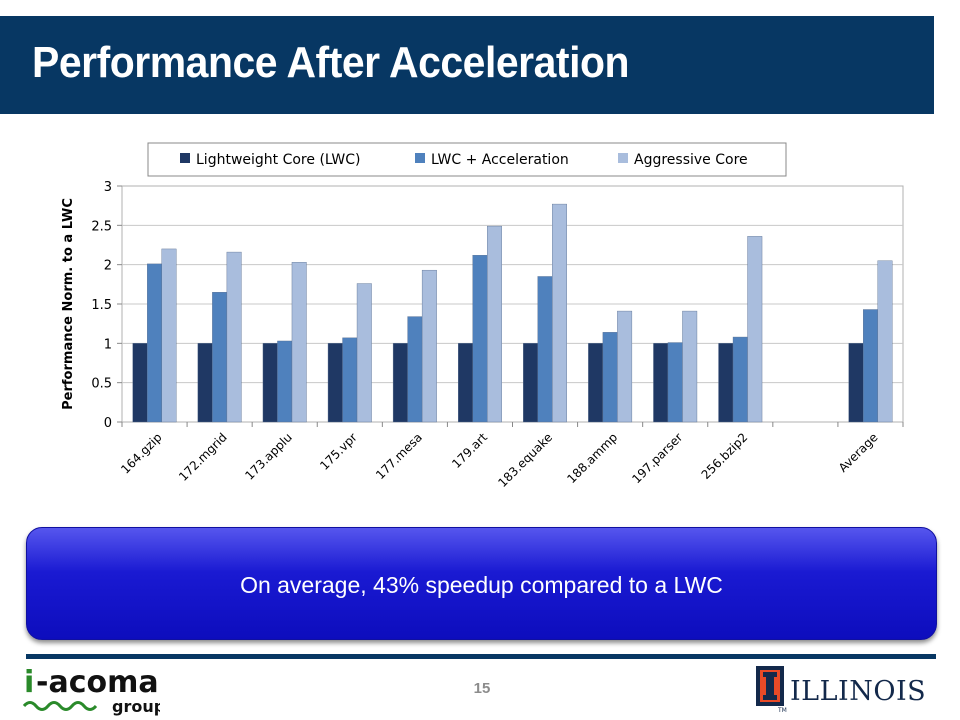 This screenshot has height=720, width=960. What do you see at coordinates (141, 453) in the screenshot?
I see `x-tick-label: 164.gzip` at bounding box center [141, 453].